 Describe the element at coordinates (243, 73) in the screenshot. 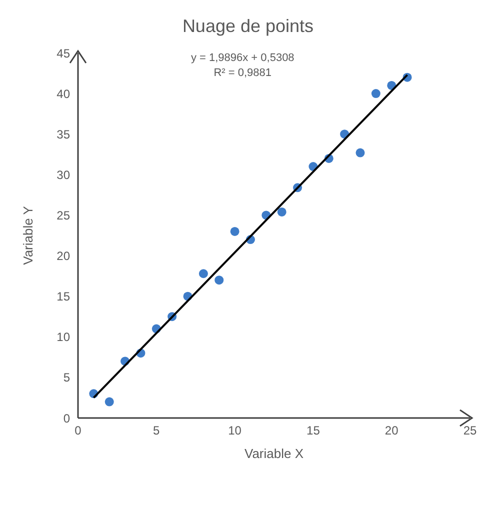

I see `annotation: R² = 0,9881` at that location.